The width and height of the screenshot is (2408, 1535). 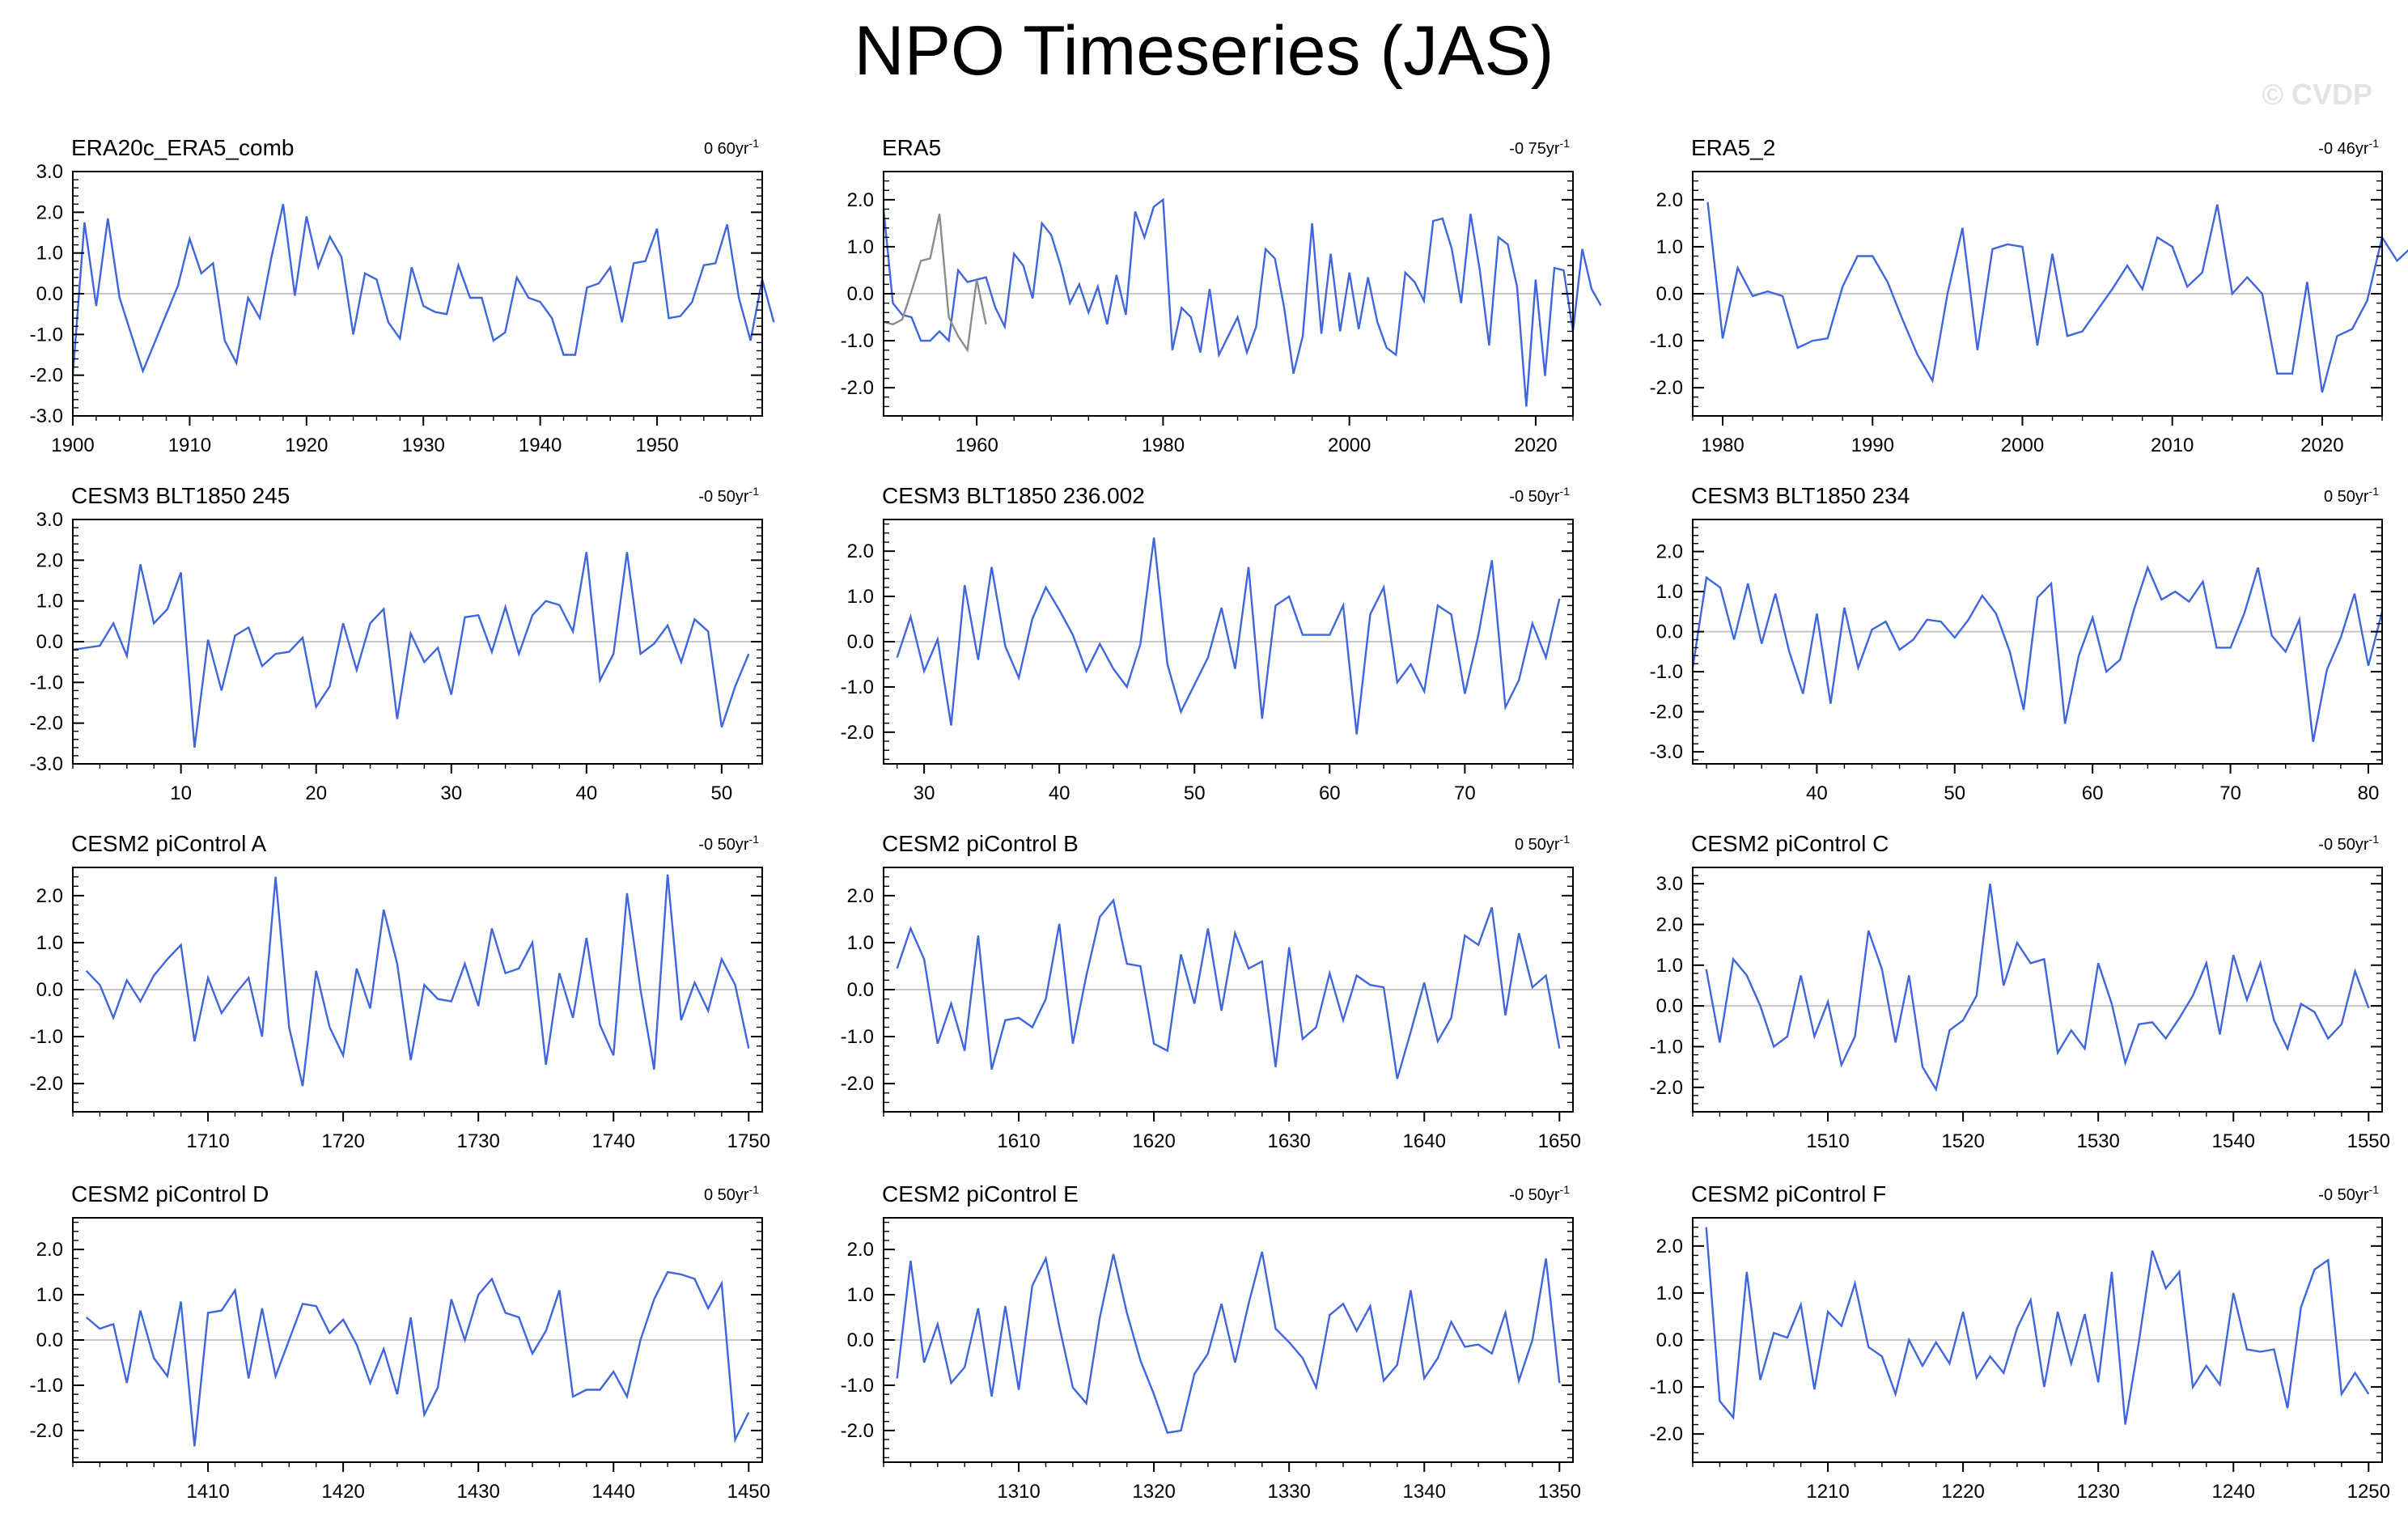 What do you see at coordinates (478, 1492) in the screenshot?
I see `x-tick-label: 1430` at bounding box center [478, 1492].